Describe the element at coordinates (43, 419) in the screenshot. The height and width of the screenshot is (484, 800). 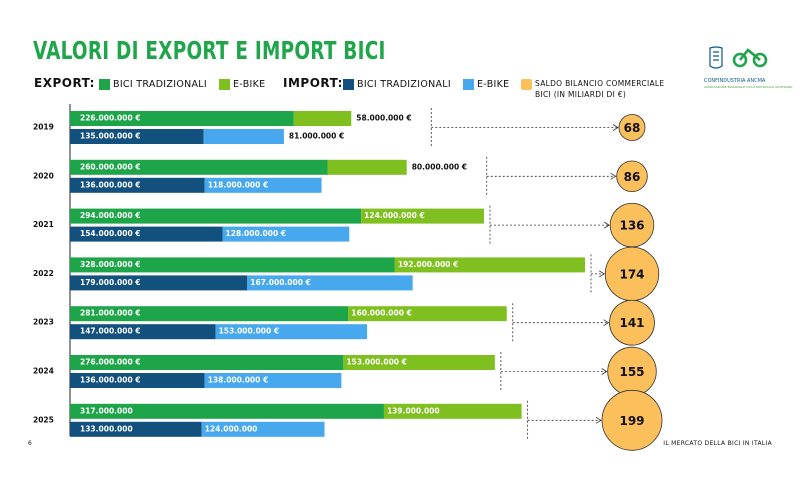
I see `year-label: 2025` at that location.